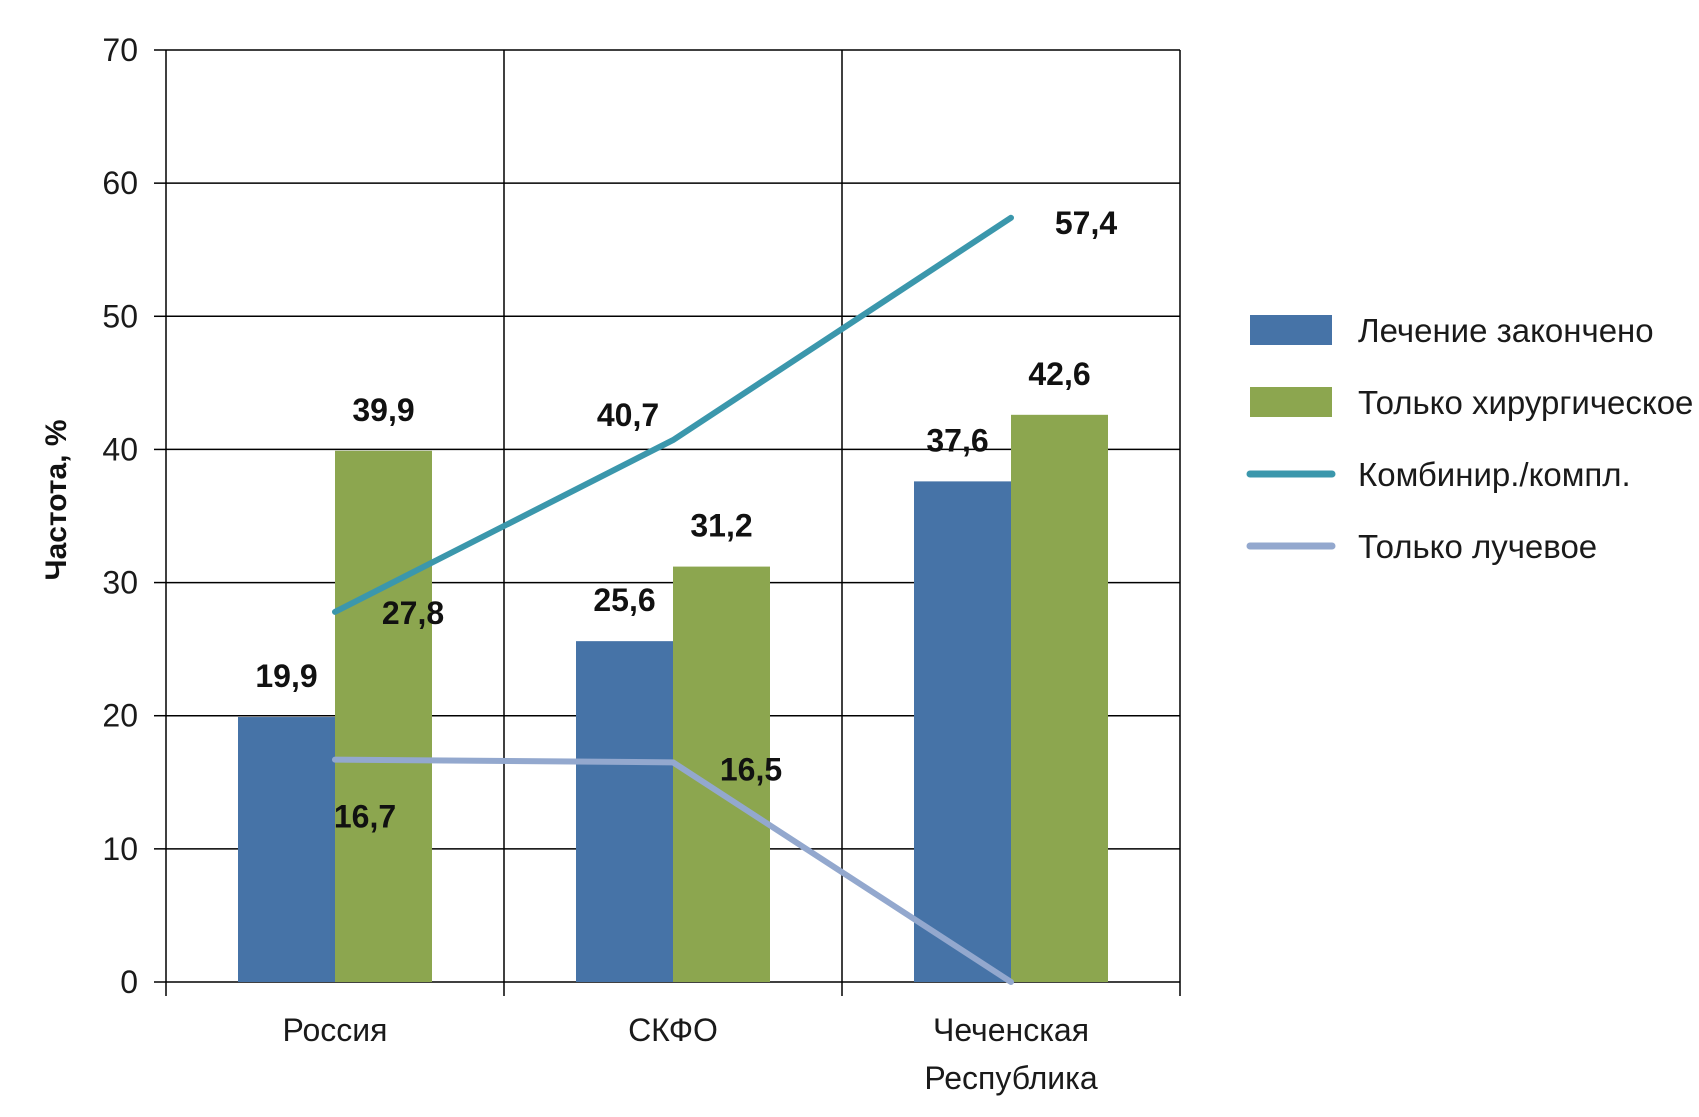 The width and height of the screenshot is (1699, 1117). What do you see at coordinates (628, 415) in the screenshot?
I see `line-value-label: 40,7` at bounding box center [628, 415].